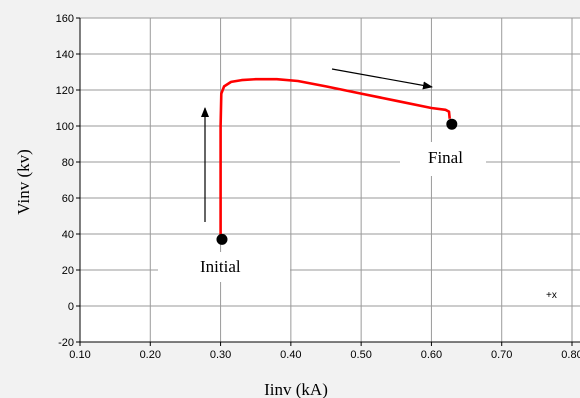  Describe the element at coordinates (68, 235) in the screenshot. I see `y-tick-label: 40` at that location.